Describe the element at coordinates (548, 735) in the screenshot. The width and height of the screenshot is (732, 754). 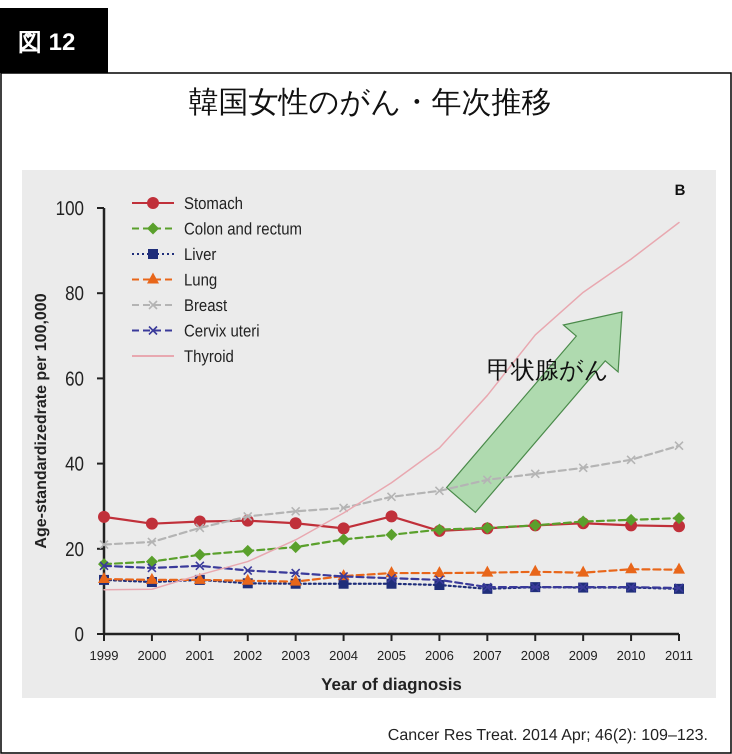
I see `text: Cancer Res Treat. 2014 Apr; 46(2): 109–123.` at that location.